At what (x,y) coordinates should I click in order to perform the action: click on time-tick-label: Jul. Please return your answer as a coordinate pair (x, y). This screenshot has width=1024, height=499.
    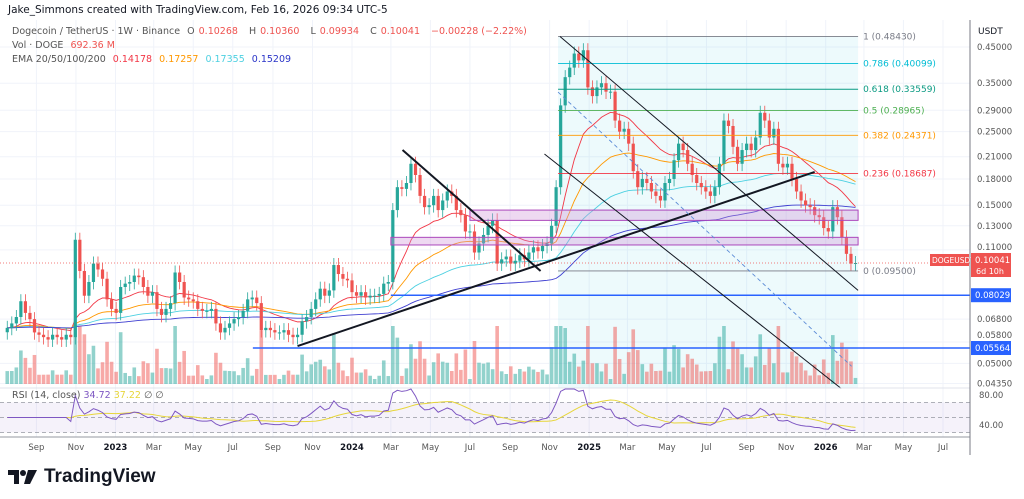
    Looking at the image, I should click on (469, 448).